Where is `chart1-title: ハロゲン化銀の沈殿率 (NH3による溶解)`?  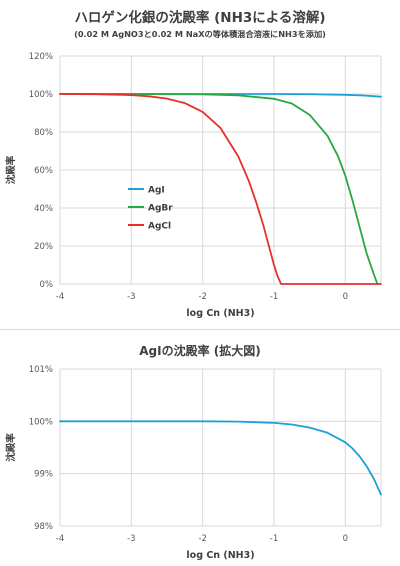 chart1-title: ハロゲン化銀の沈殿率 (NH3による溶解) is located at coordinates (200, 18).